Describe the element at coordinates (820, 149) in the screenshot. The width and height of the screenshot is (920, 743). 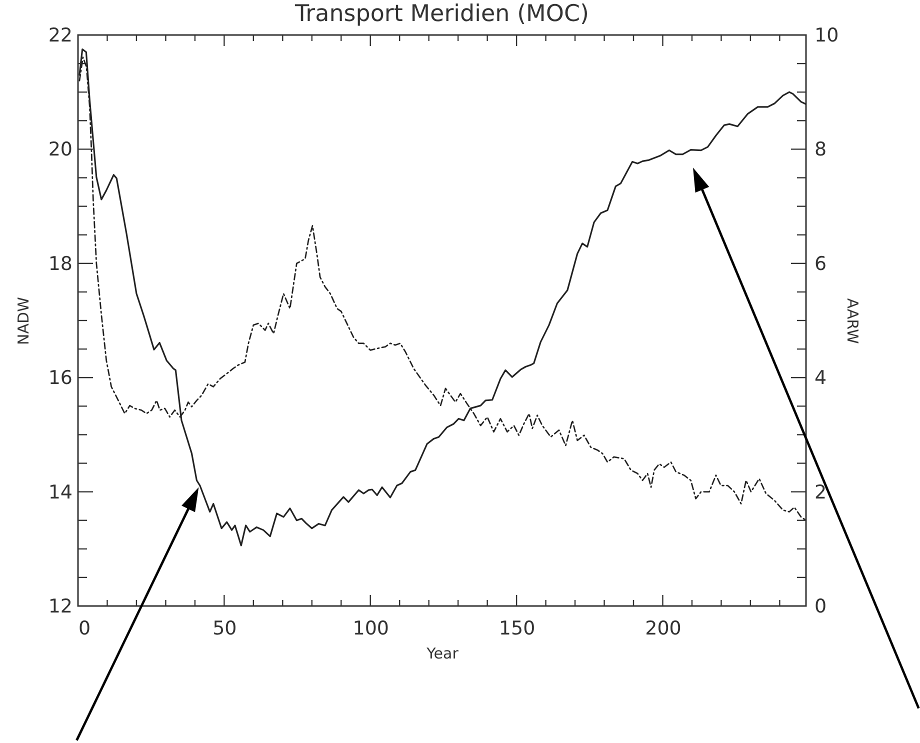
I see `y2-tick-label: 8` at that location.